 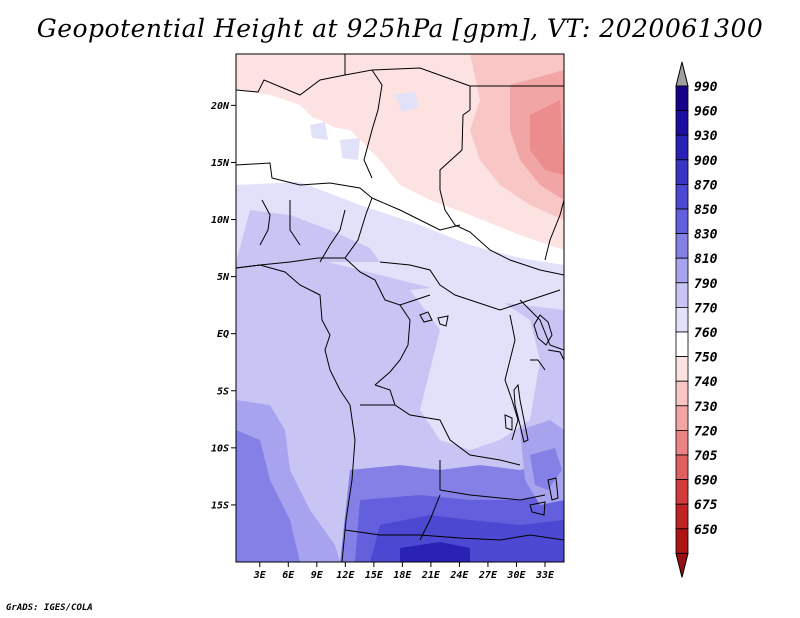 What do you see at coordinates (706, 210) in the screenshot?
I see `colorbar-label: 850` at bounding box center [706, 210].